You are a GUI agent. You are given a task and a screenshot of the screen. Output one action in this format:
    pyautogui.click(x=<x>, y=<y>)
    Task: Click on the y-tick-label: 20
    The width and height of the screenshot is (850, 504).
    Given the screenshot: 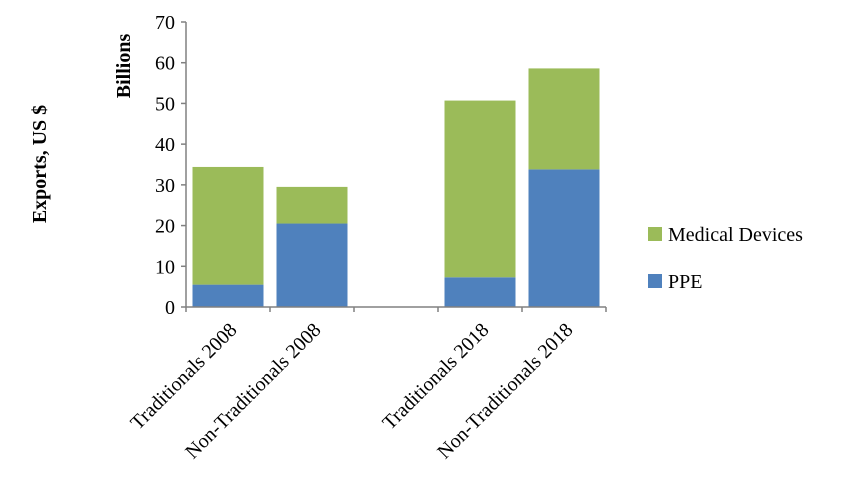 What is the action you would take?
    pyautogui.click(x=165, y=227)
    